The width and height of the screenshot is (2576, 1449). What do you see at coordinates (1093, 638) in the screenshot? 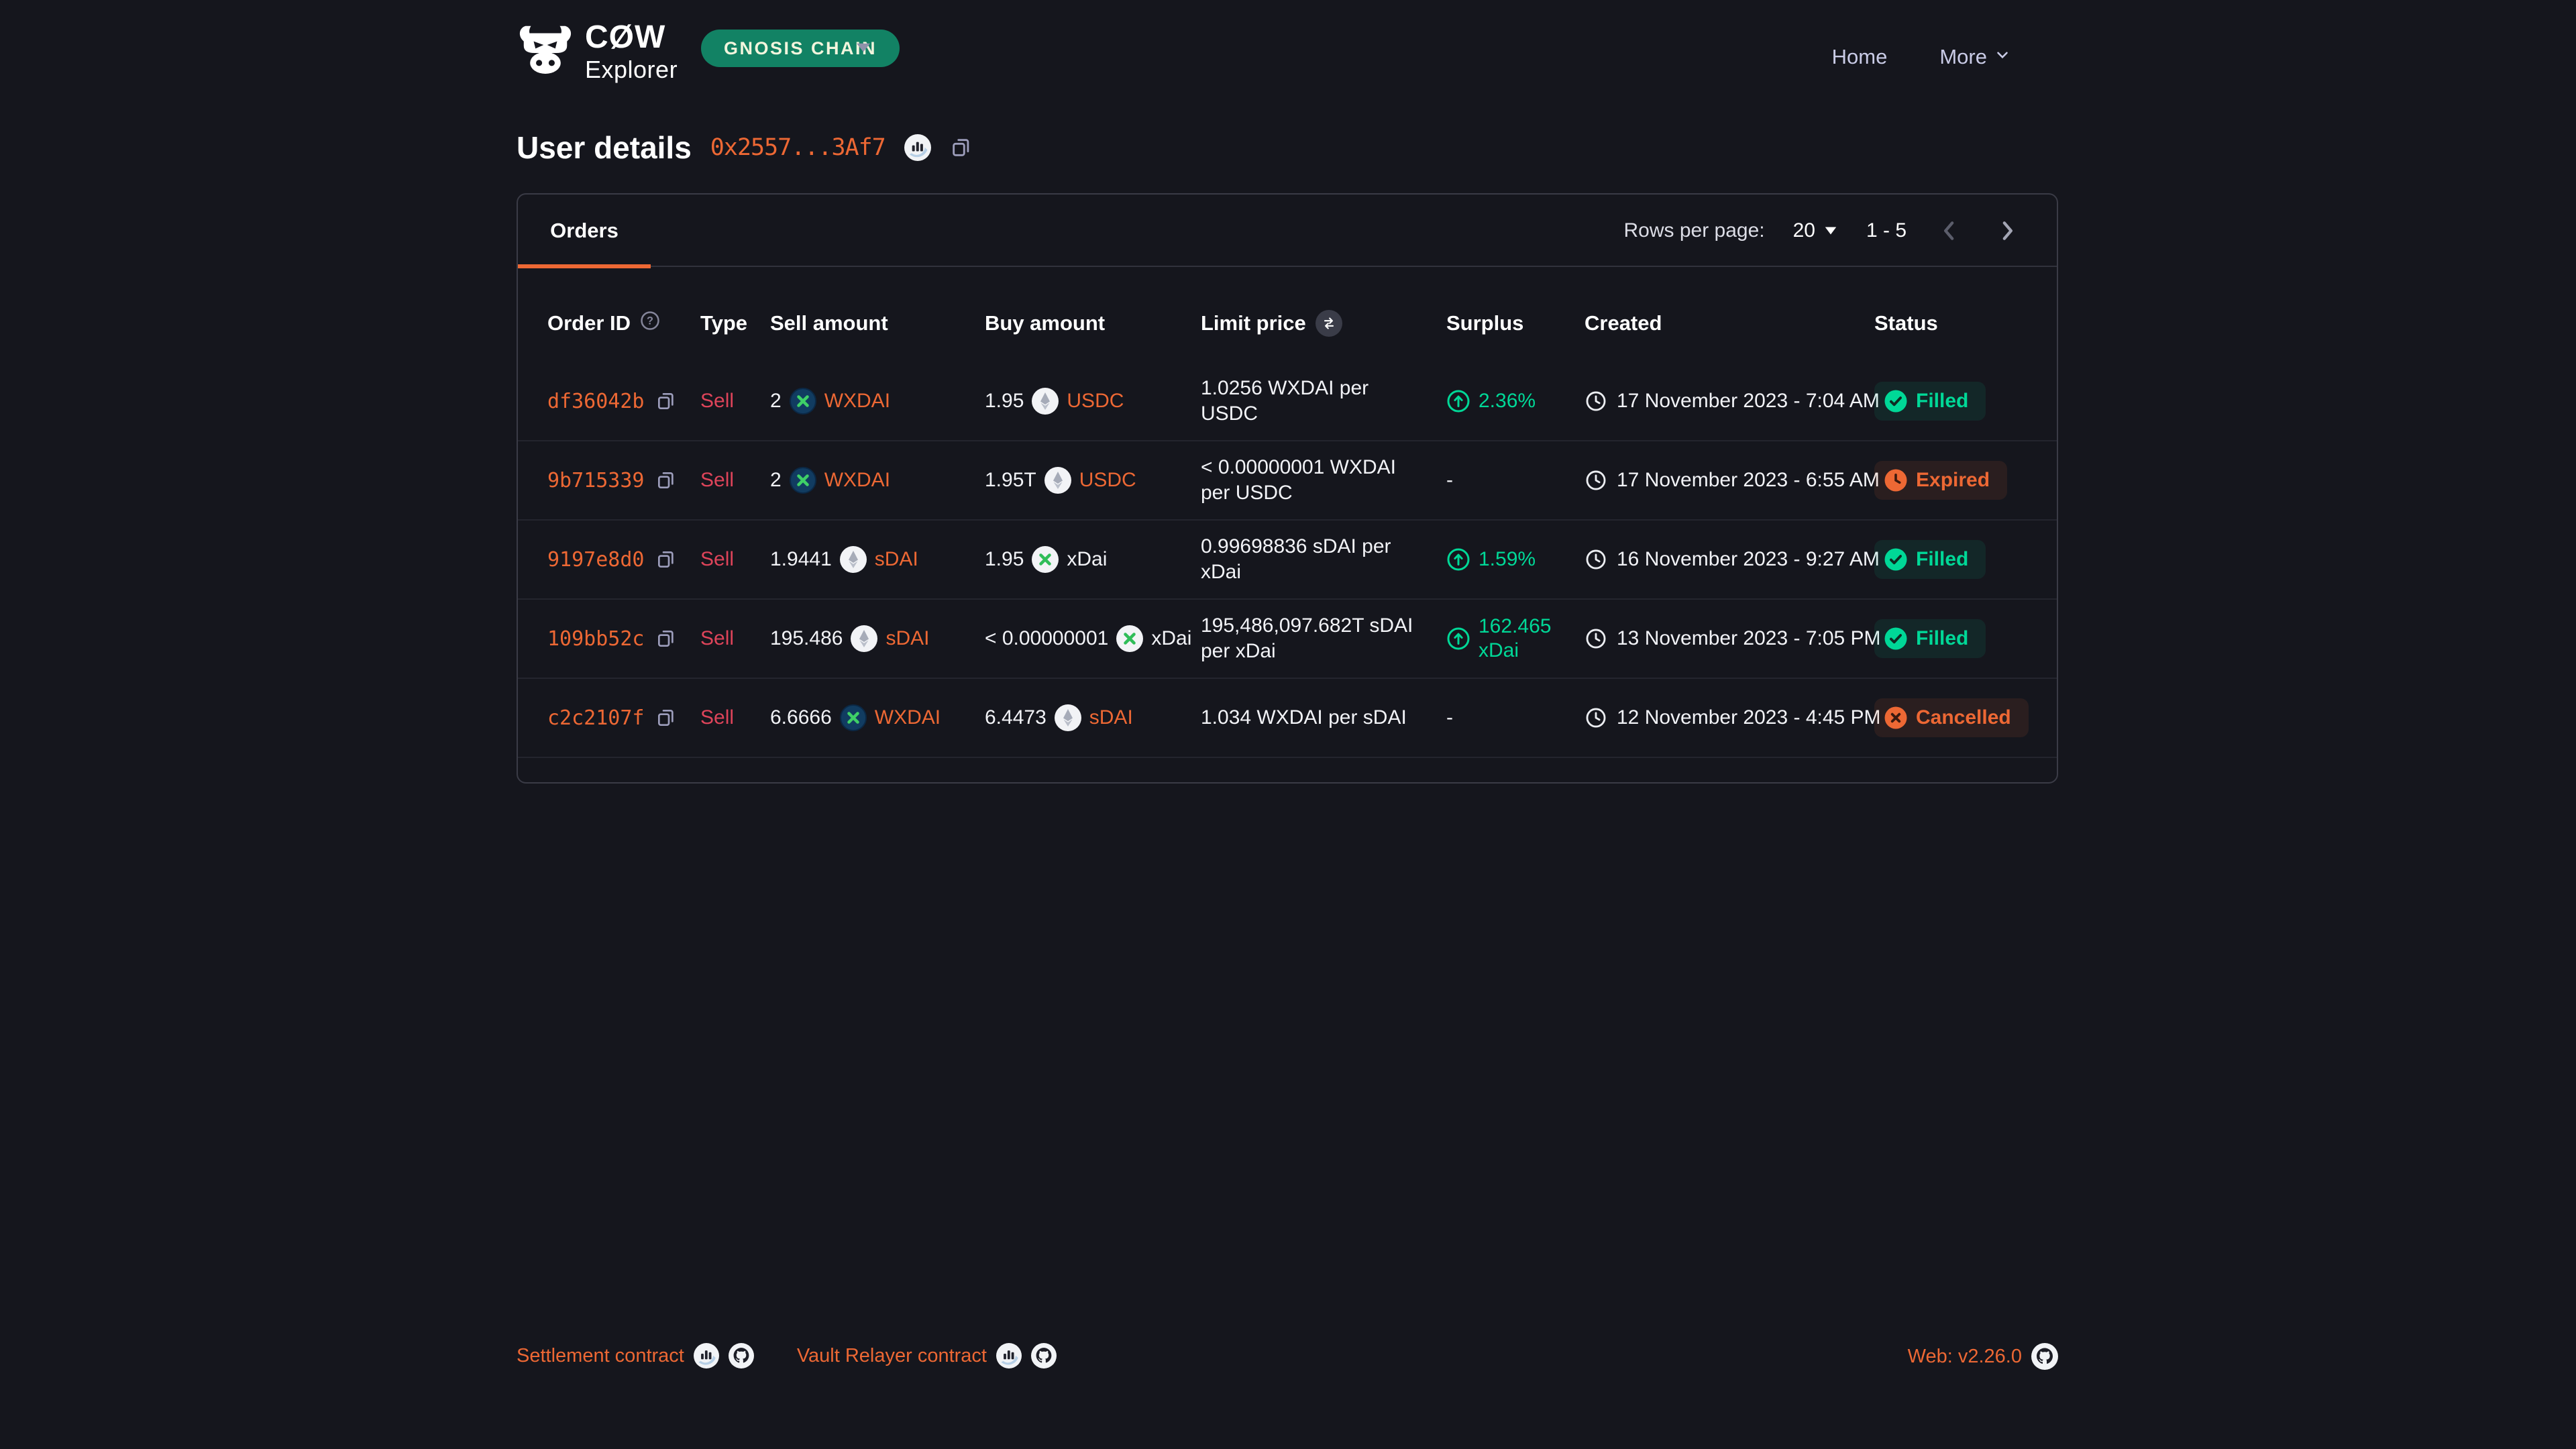
I see `buy-amount-cell: < 0.00000001 xDai` at bounding box center [1093, 638].